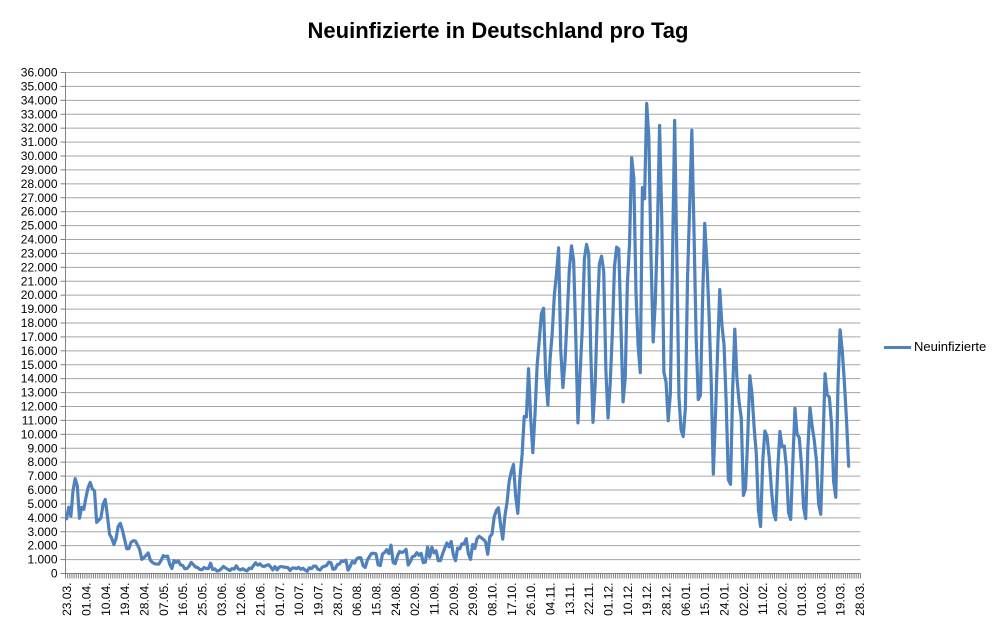 The height and width of the screenshot is (640, 996). Describe the element at coordinates (570, 599) in the screenshot. I see `x-axis-label: 13.11.` at that location.